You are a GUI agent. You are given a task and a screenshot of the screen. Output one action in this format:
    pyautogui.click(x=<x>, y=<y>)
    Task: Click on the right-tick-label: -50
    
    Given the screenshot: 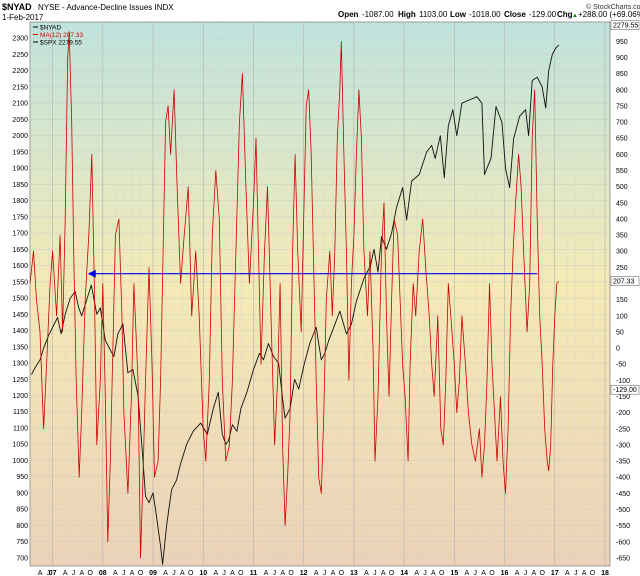 What is the action you would take?
    pyautogui.click(x=621, y=365)
    